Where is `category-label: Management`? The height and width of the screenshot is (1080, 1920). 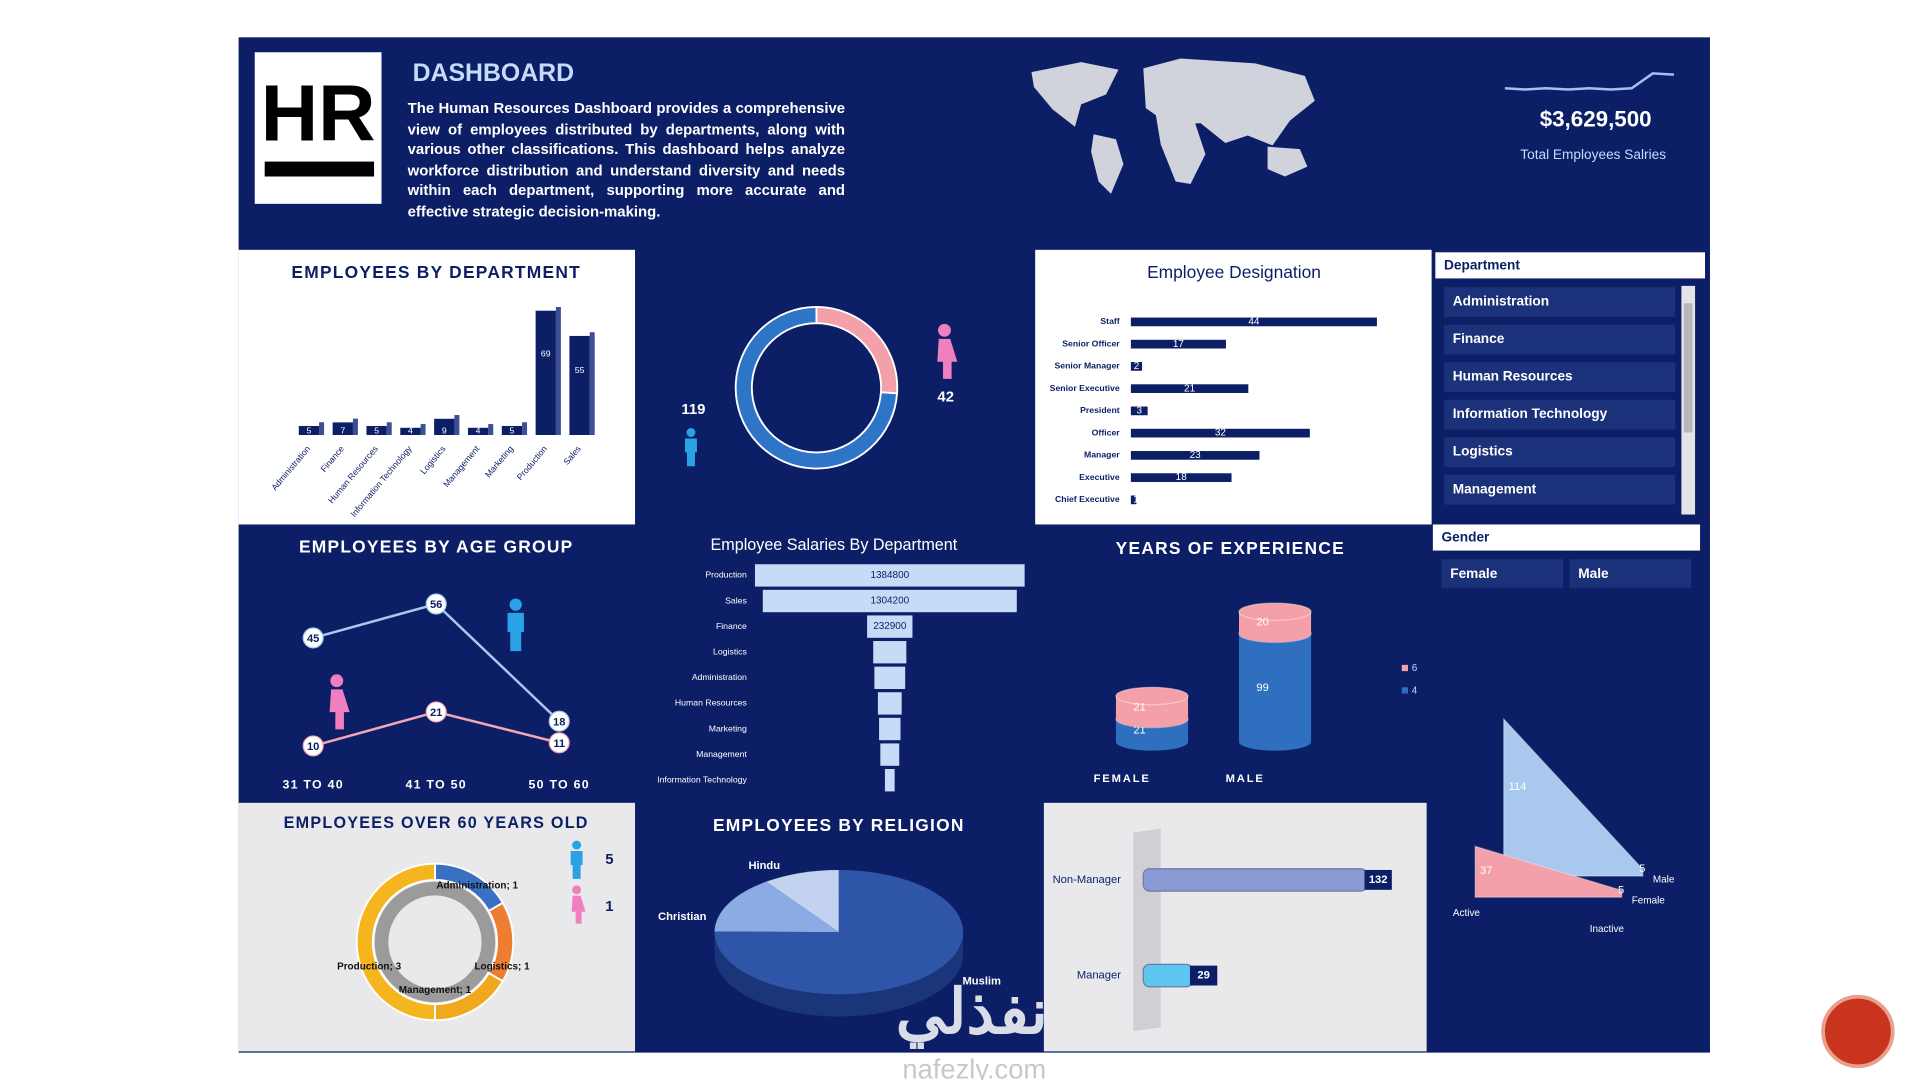
category-label: Management is located at coordinates (721, 754).